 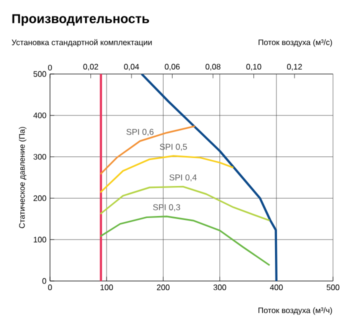 What do you see at coordinates (81, 20) in the screenshot?
I see `chart-title: Производительность` at bounding box center [81, 20].